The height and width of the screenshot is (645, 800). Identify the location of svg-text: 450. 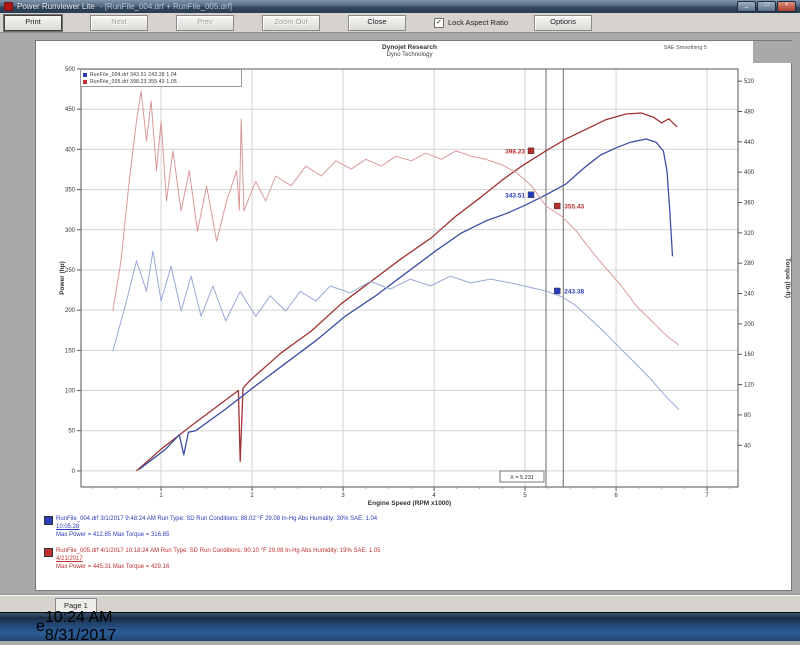
(70, 110).